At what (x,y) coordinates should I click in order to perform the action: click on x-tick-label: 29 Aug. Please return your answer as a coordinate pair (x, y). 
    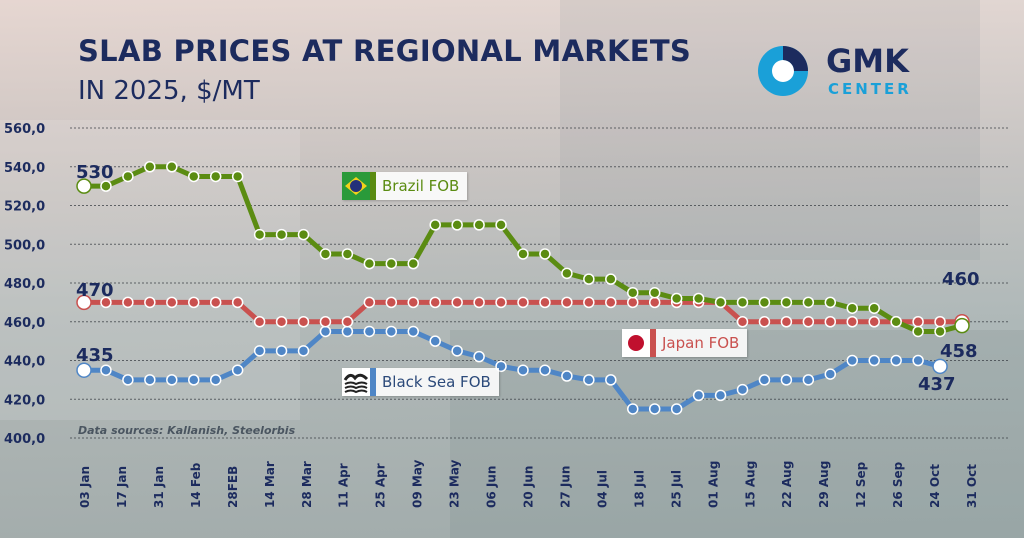
    Looking at the image, I should click on (824, 484).